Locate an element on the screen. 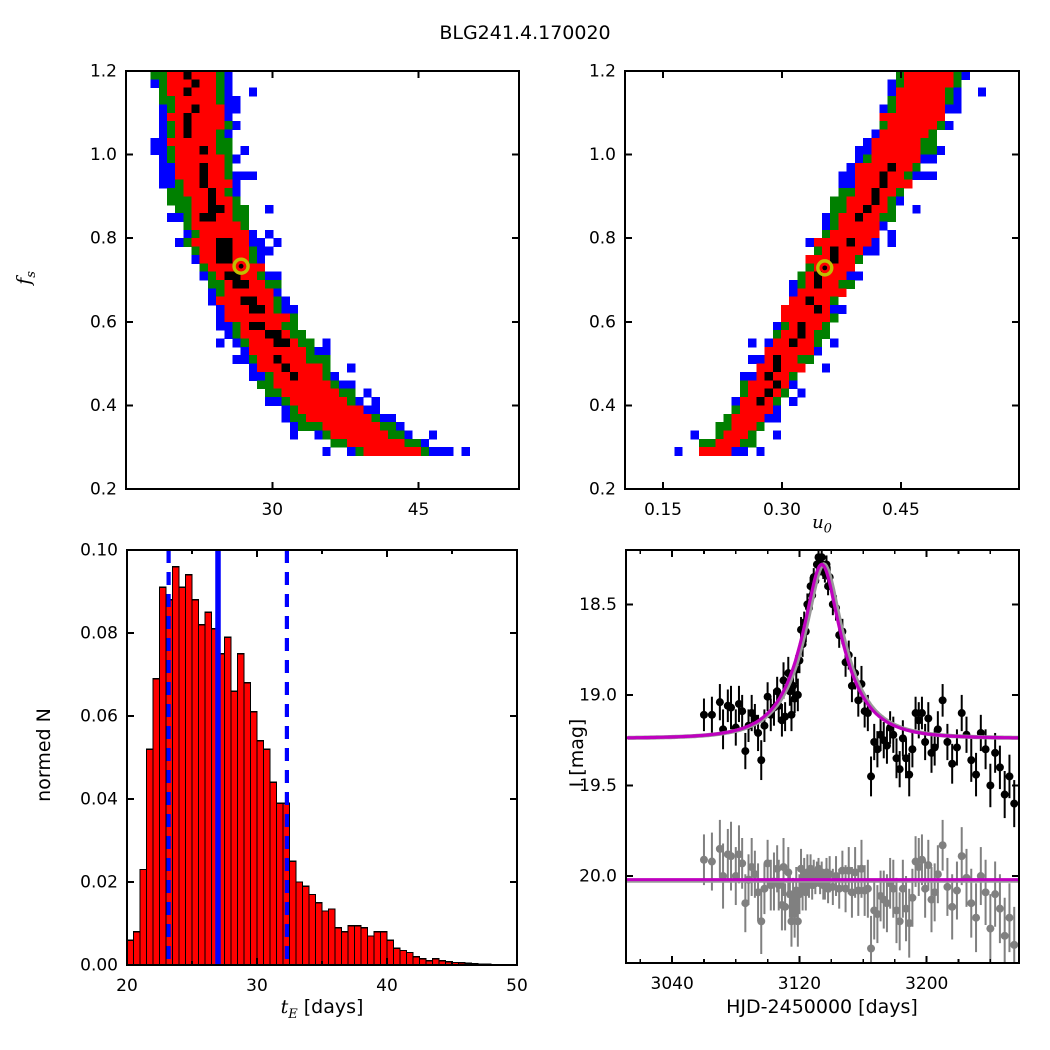 This screenshot has height=1050, width=1050. svg-text: 45 is located at coordinates (419, 510).